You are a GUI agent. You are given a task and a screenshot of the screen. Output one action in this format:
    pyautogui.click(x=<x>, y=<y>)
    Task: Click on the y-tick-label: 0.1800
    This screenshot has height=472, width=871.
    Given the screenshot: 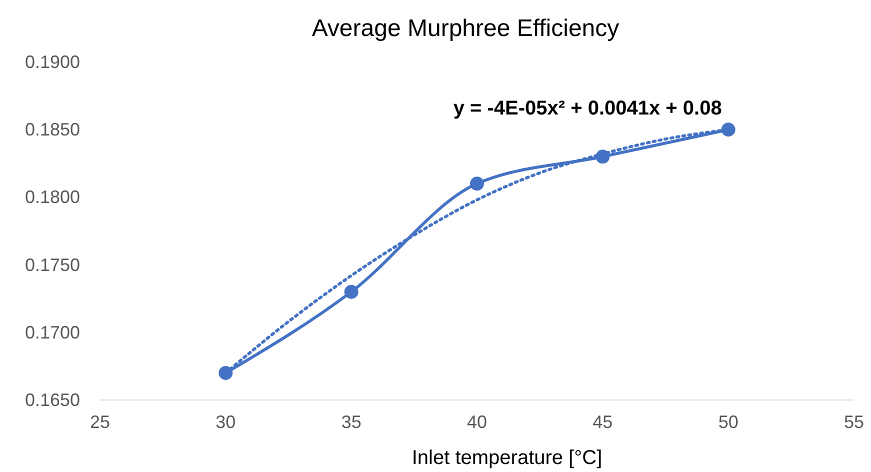 What is the action you would take?
    pyautogui.click(x=52, y=197)
    